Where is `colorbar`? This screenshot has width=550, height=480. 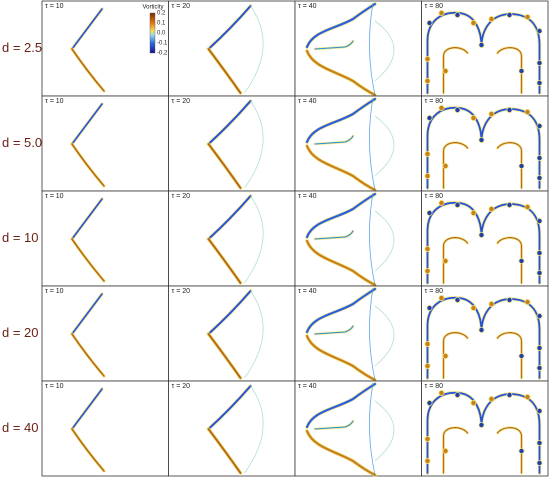 colorbar is located at coordinates (152, 33).